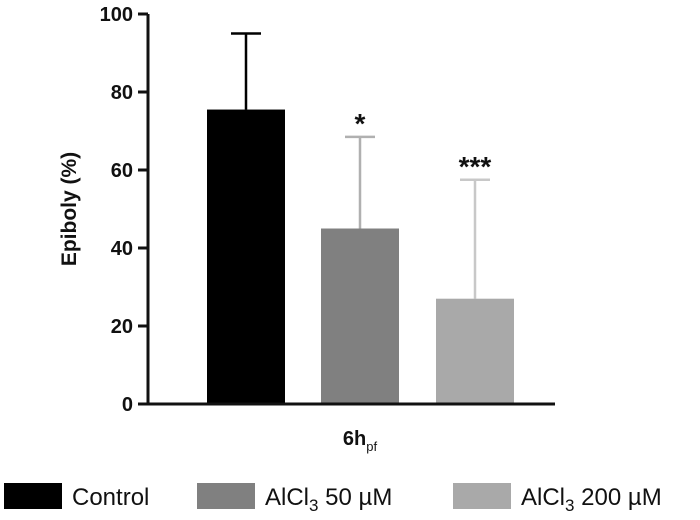 Image resolution: width=700 pixels, height=520 pixels. Describe the element at coordinates (122, 327) in the screenshot. I see `y-tick-label: 20` at that location.